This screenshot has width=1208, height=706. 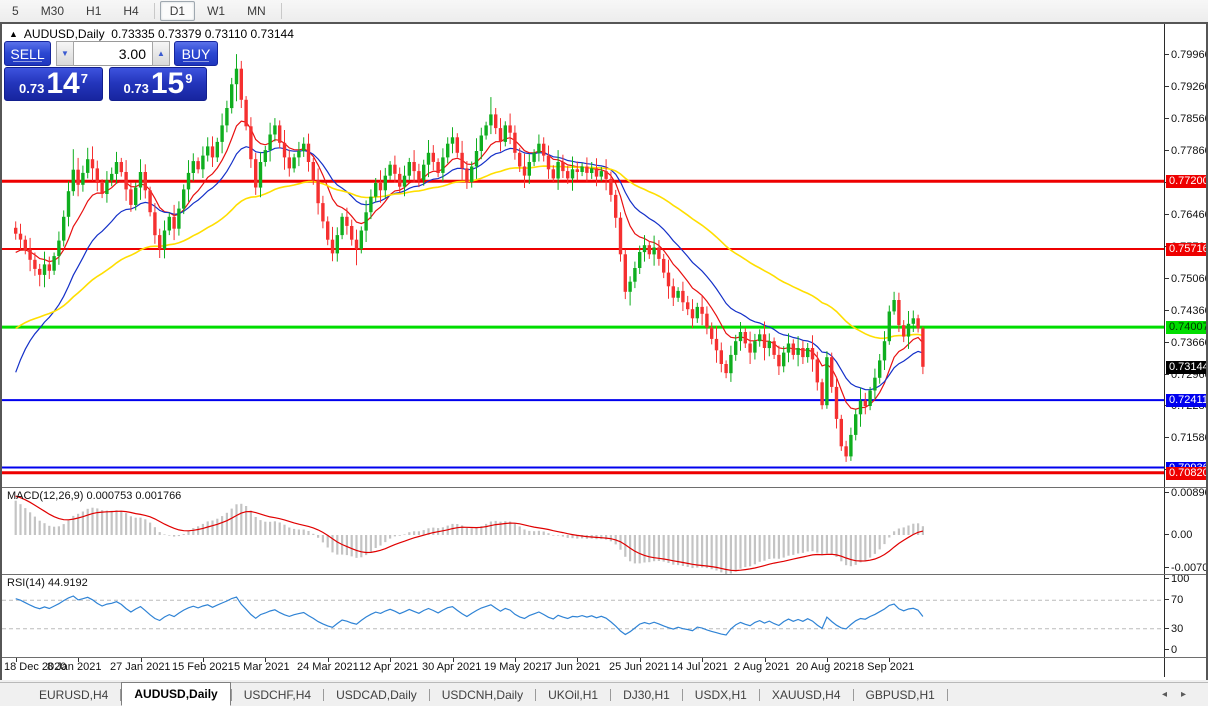 I want to click on rsi-plot: RSI(14) 44.9192, so click(x=583, y=616).